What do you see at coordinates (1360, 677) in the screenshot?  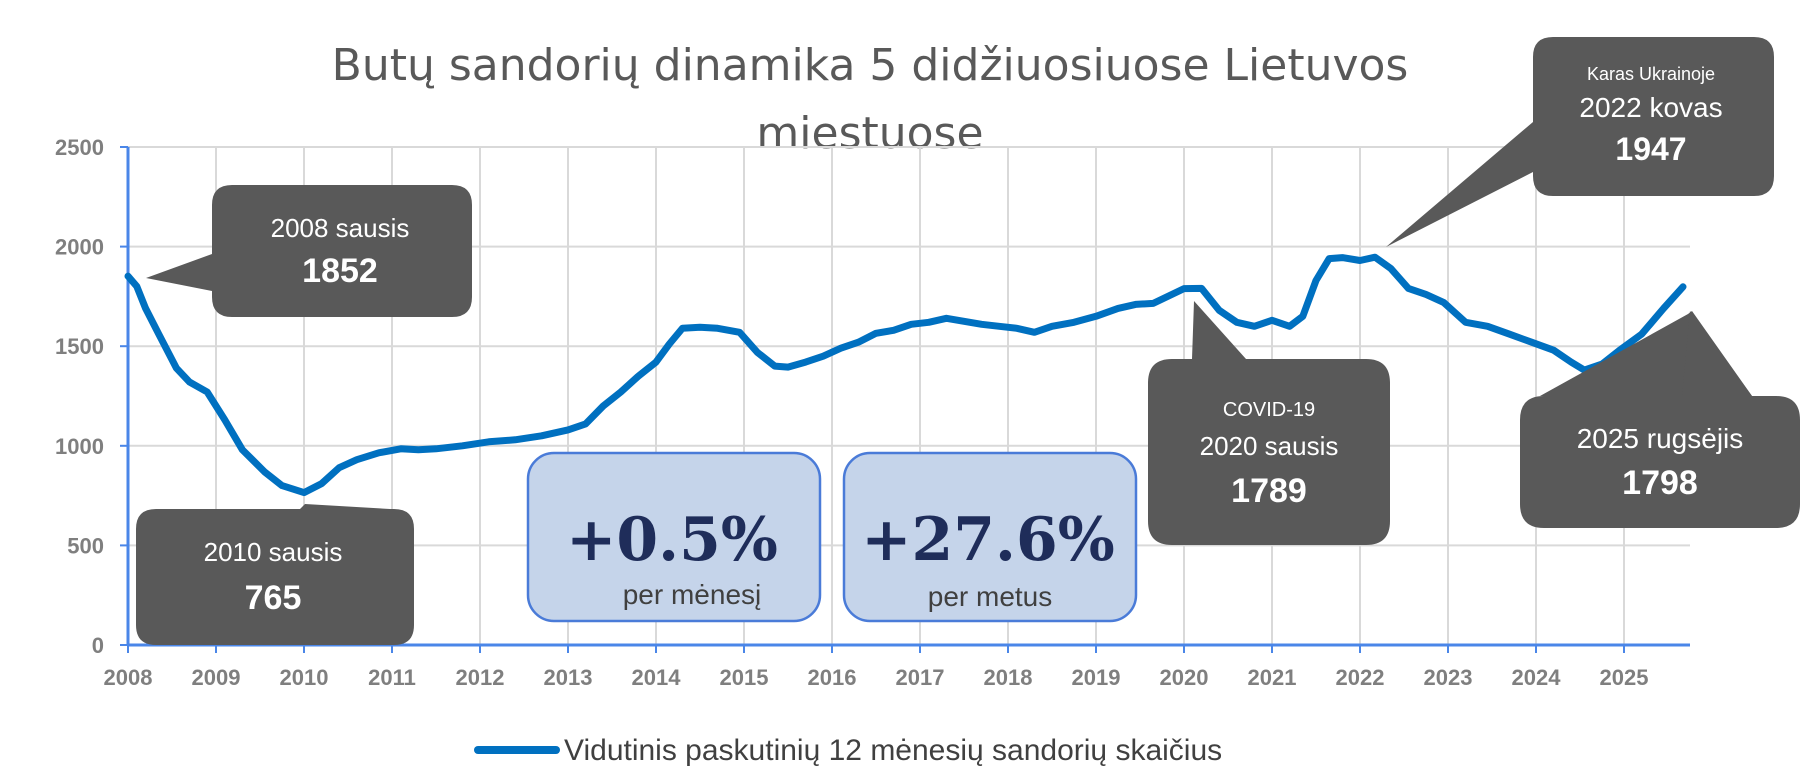 I see `x-tick-label: 2022` at bounding box center [1360, 677].